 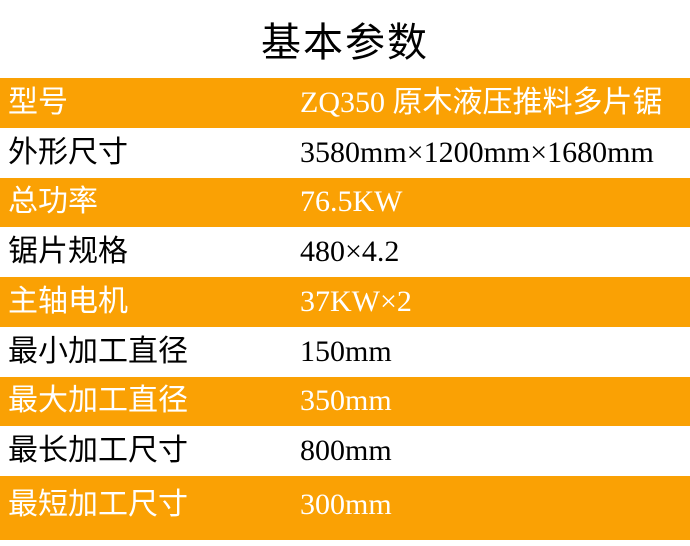 What do you see at coordinates (98, 451) in the screenshot?
I see `row-label: 最长加工尺寸` at bounding box center [98, 451].